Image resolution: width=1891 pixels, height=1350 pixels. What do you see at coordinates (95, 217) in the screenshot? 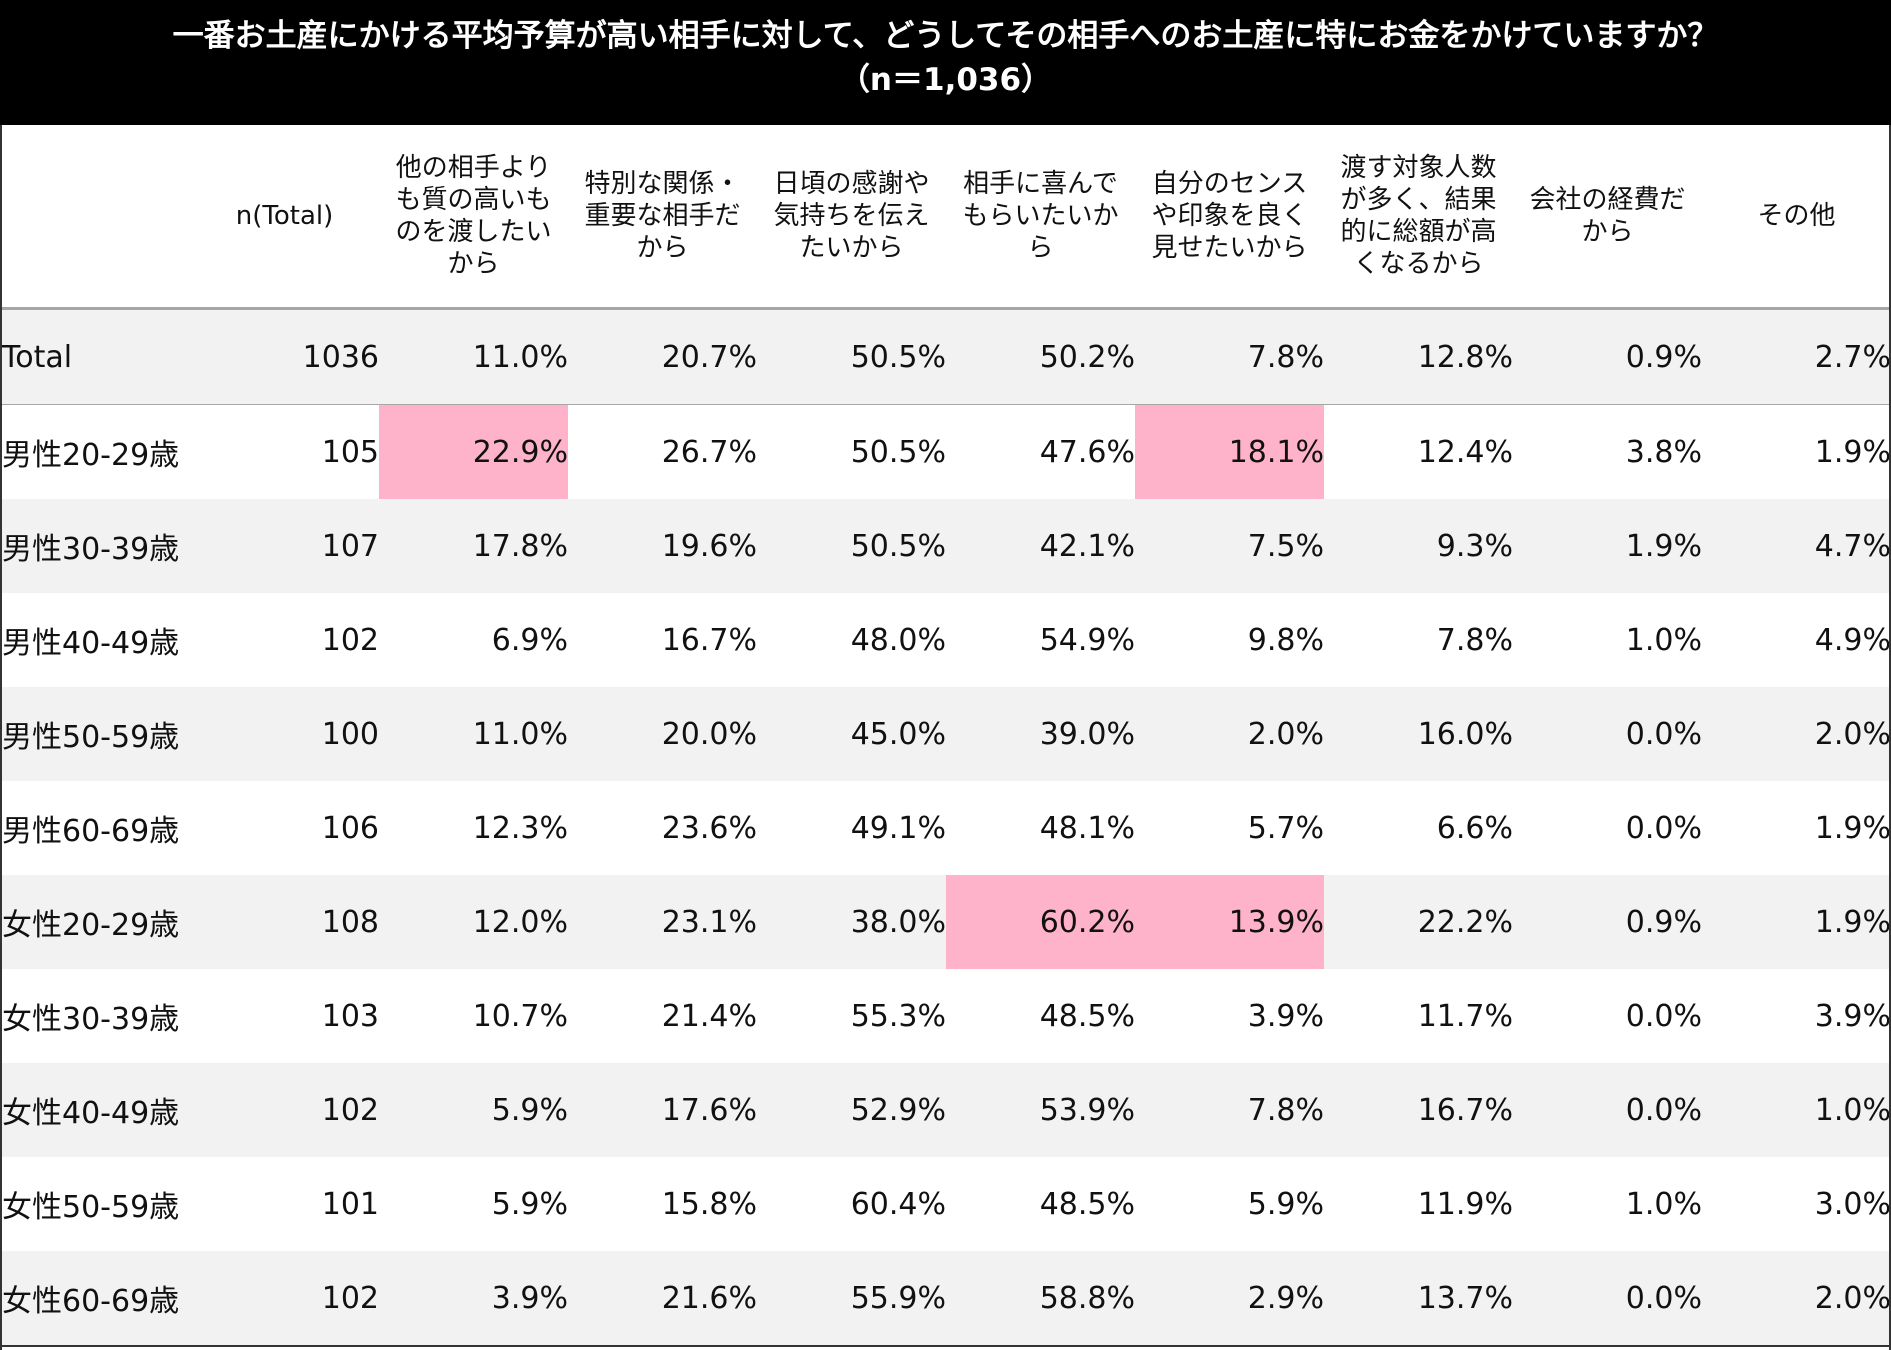
I see `column-header-corner` at bounding box center [95, 217].